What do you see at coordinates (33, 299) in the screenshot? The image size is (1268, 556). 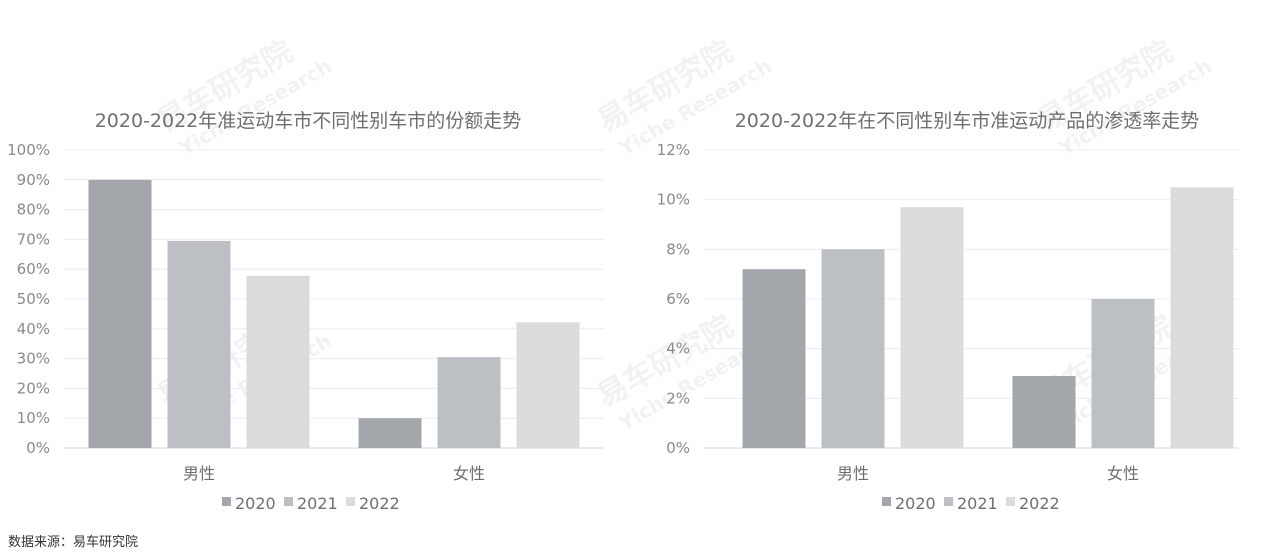 I see `y-tick-label: 50%` at bounding box center [33, 299].